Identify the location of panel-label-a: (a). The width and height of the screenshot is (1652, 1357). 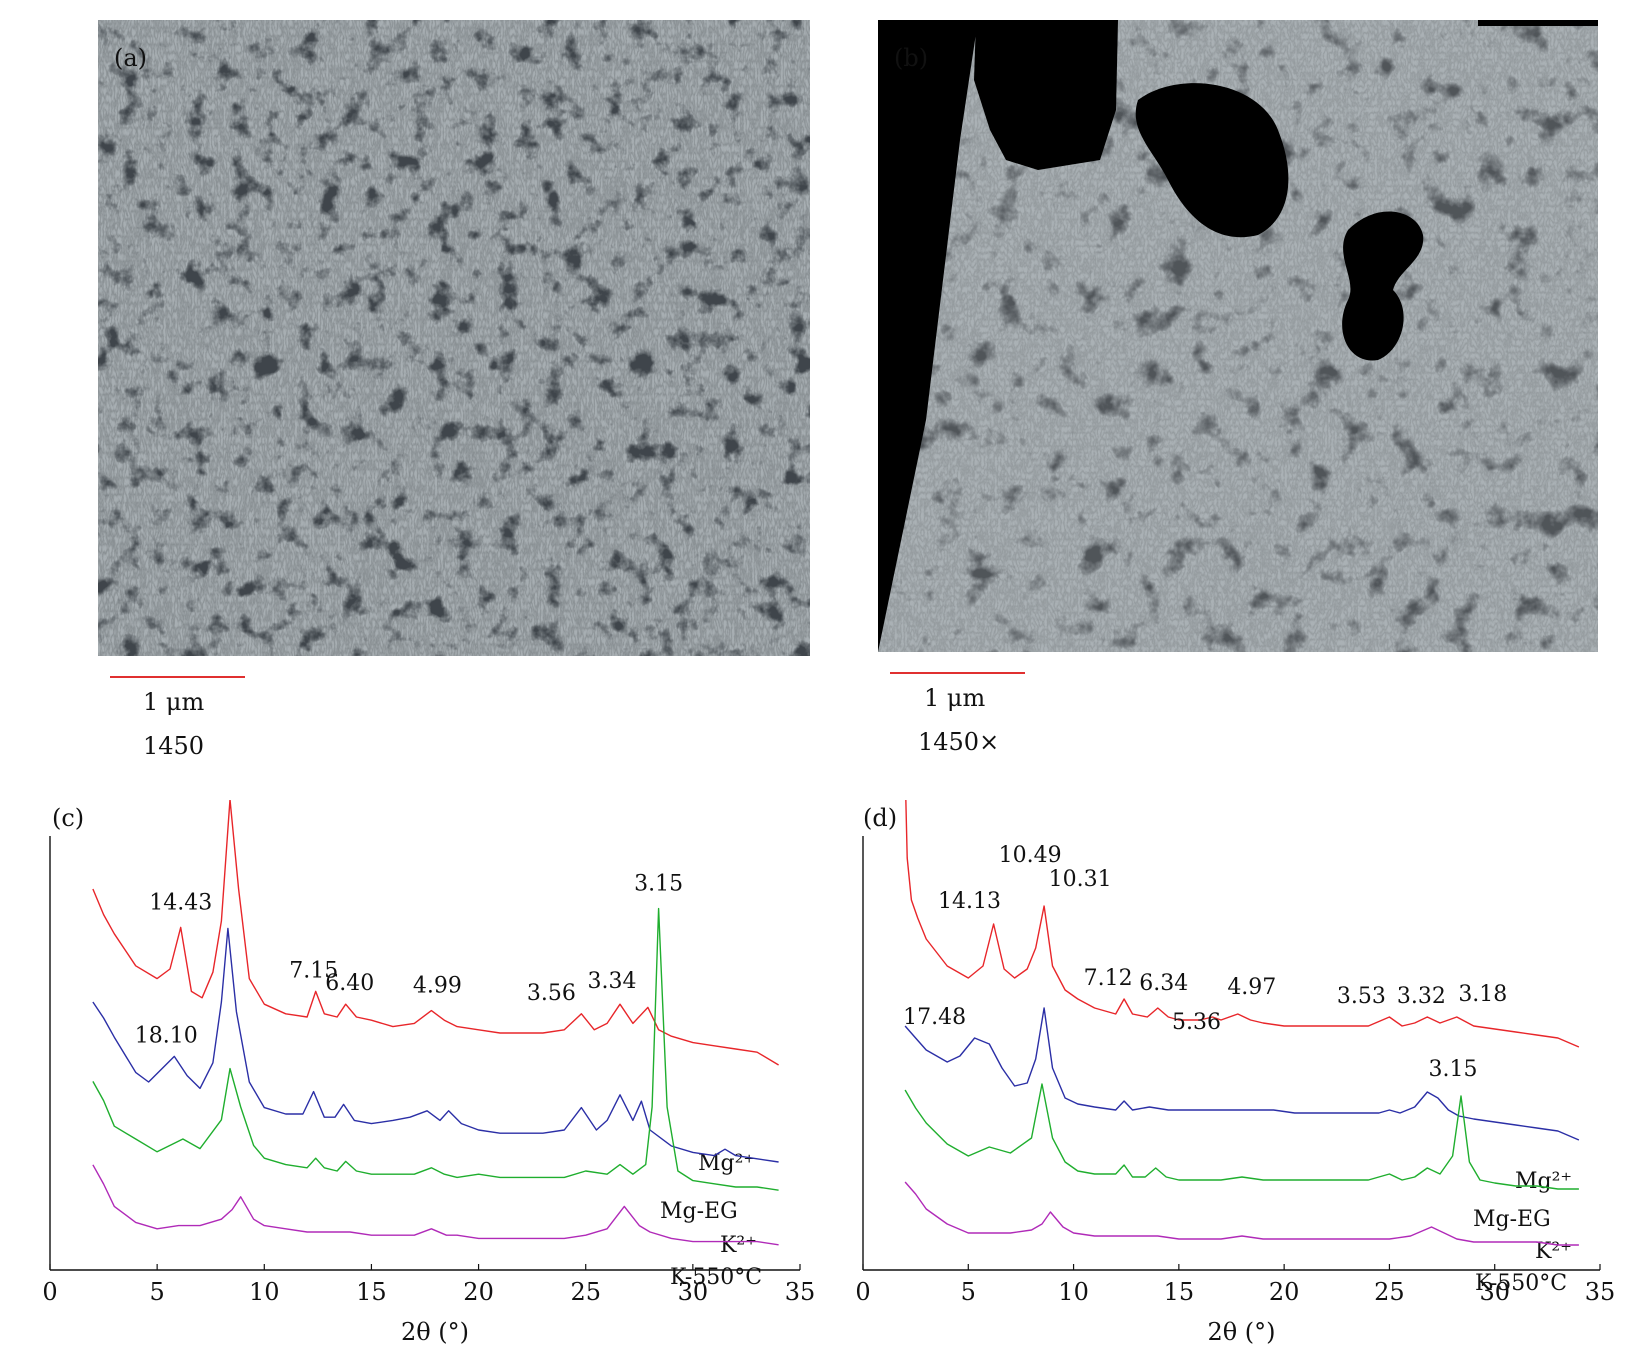
(131, 58).